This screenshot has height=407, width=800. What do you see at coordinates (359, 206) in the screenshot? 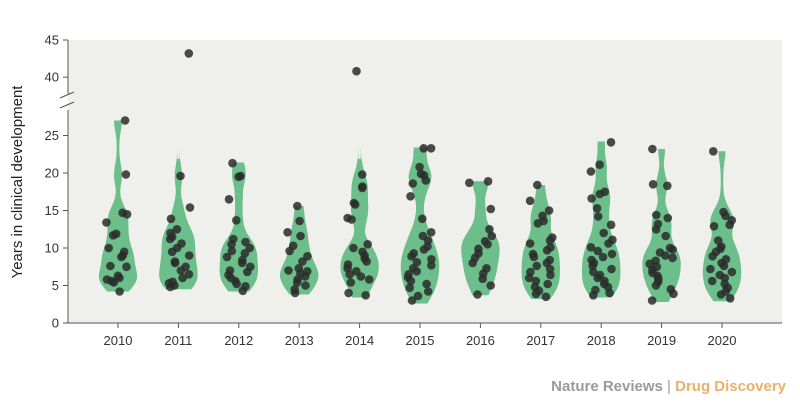
I see `violin-2014` at bounding box center [359, 206].